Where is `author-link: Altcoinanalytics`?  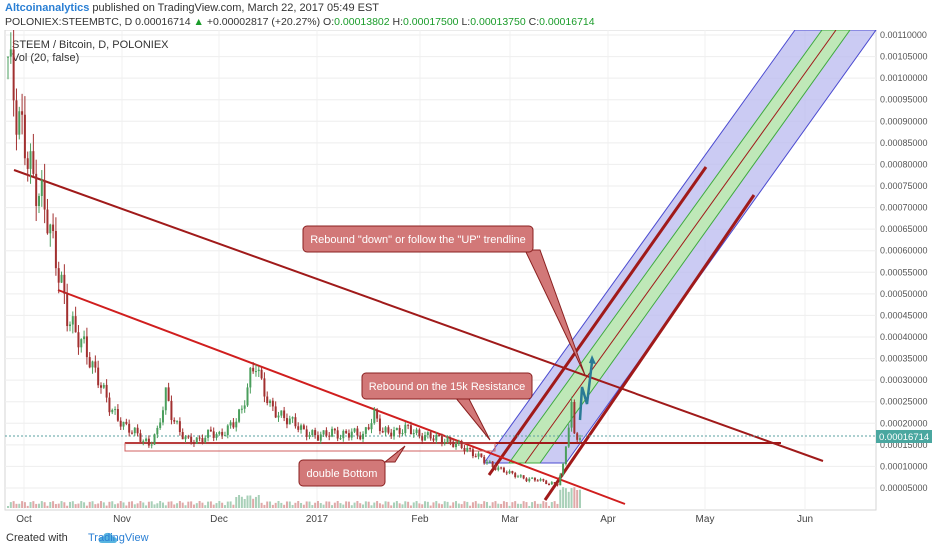
author-link: Altcoinanalytics is located at coordinates (47, 8).